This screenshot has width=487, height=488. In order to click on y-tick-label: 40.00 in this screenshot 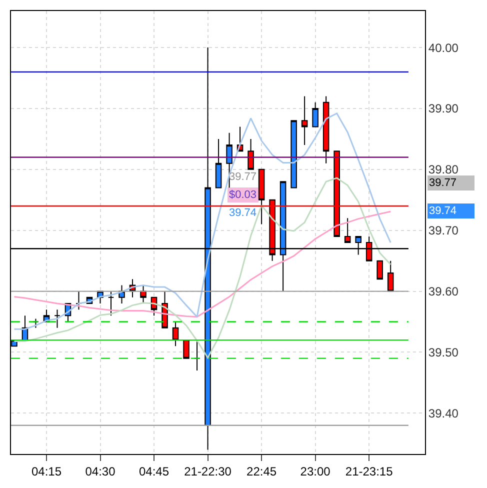, I will do `click(443, 47)`.